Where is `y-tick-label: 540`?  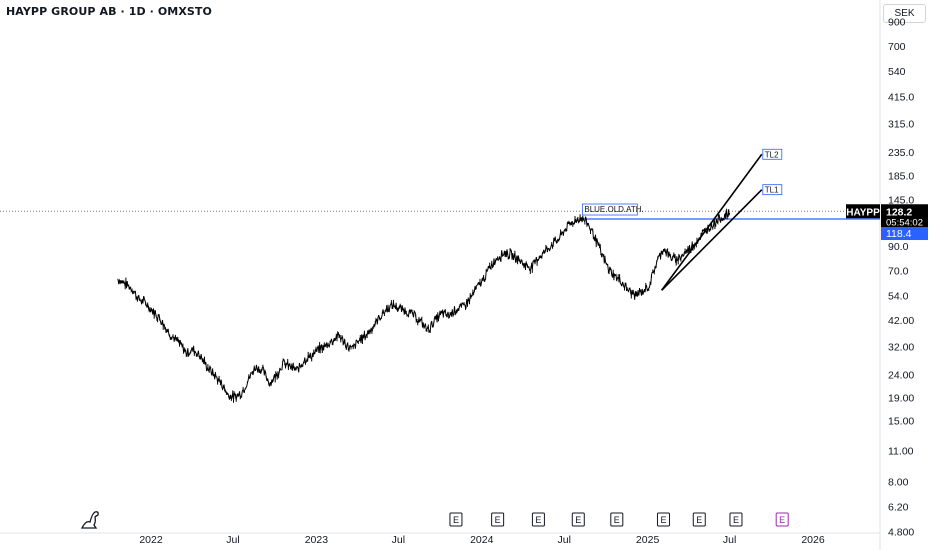
y-tick-label: 540 is located at coordinates (897, 72).